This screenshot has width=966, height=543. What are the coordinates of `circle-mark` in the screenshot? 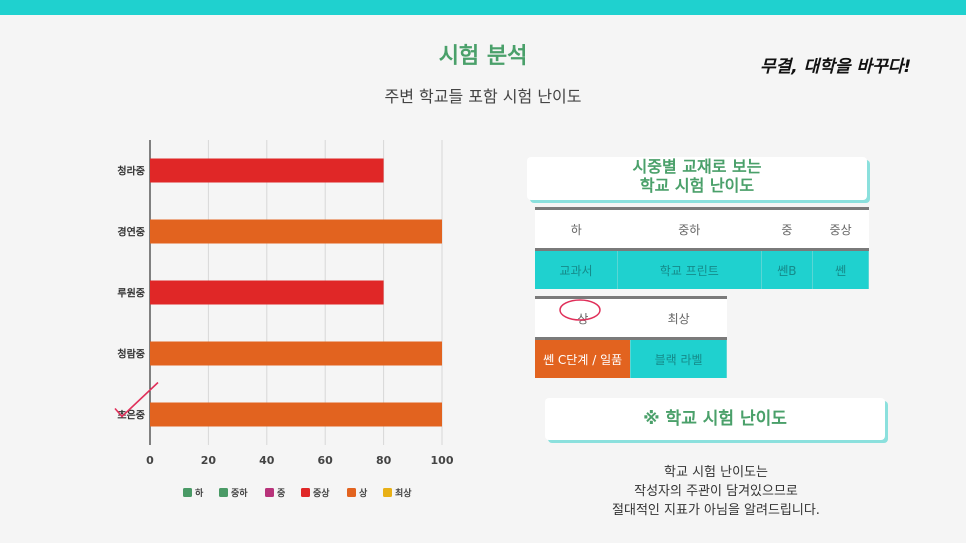 It's located at (580, 309).